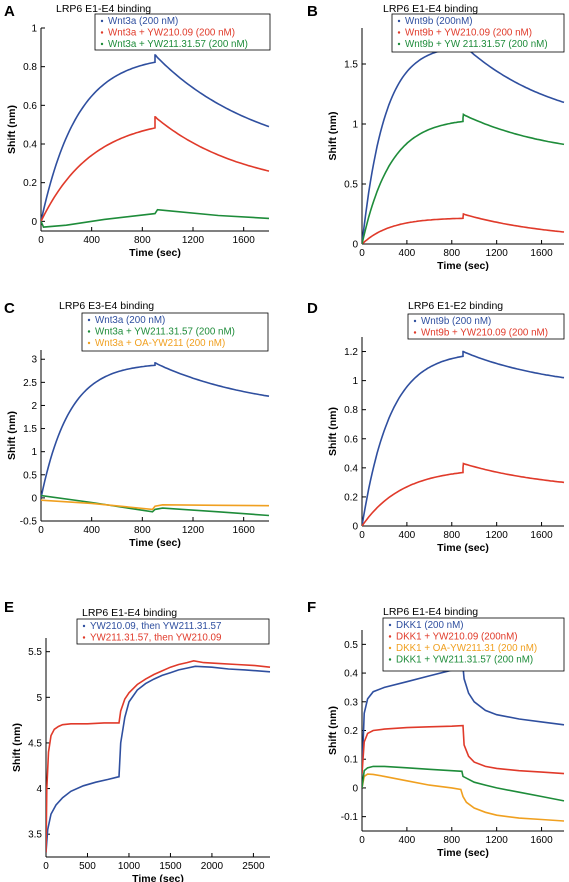  What do you see at coordinates (351, 352) in the screenshot?
I see `y-tick-label: 1.2` at bounding box center [351, 352].